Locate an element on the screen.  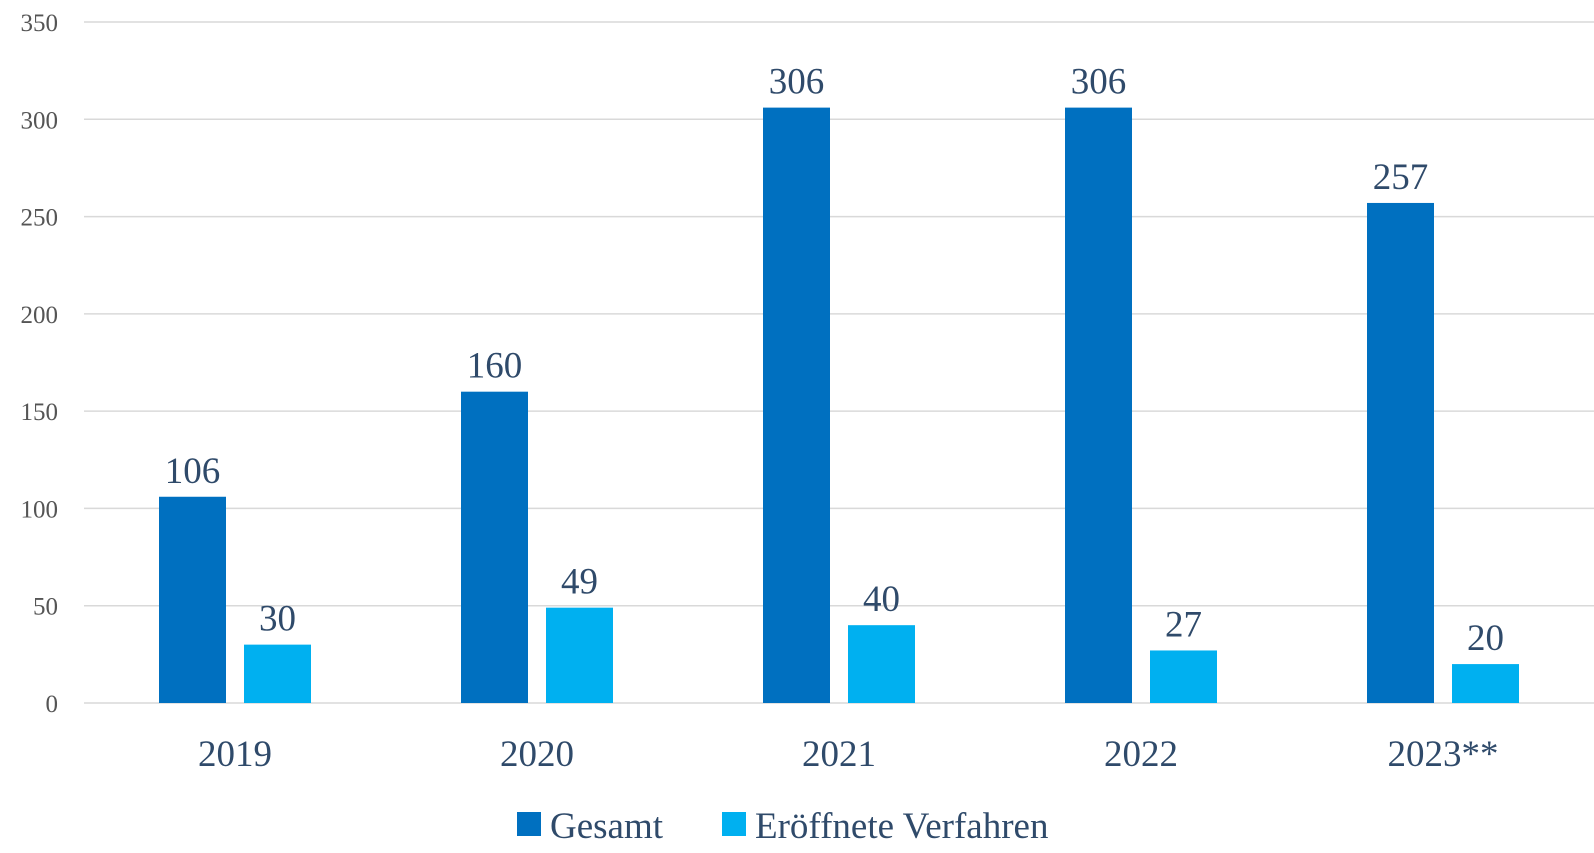
y-tick-label: 350 is located at coordinates (40, 23).